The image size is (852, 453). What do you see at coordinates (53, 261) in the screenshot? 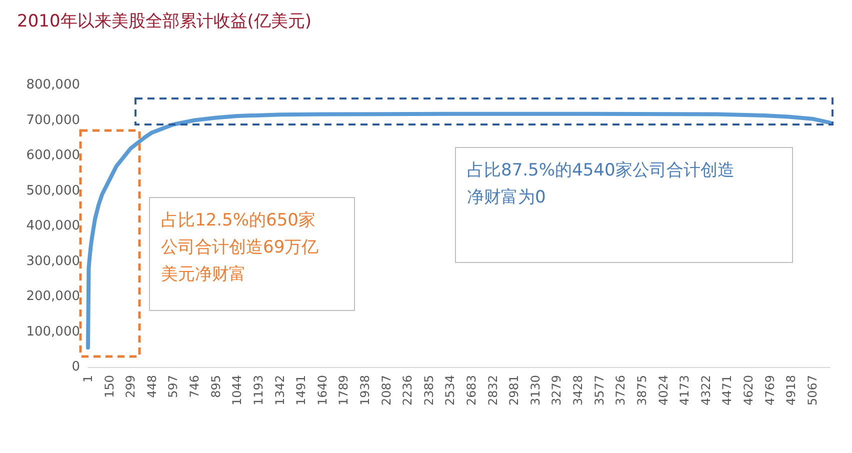
I see `y-tick-label: 300,000` at bounding box center [53, 261].